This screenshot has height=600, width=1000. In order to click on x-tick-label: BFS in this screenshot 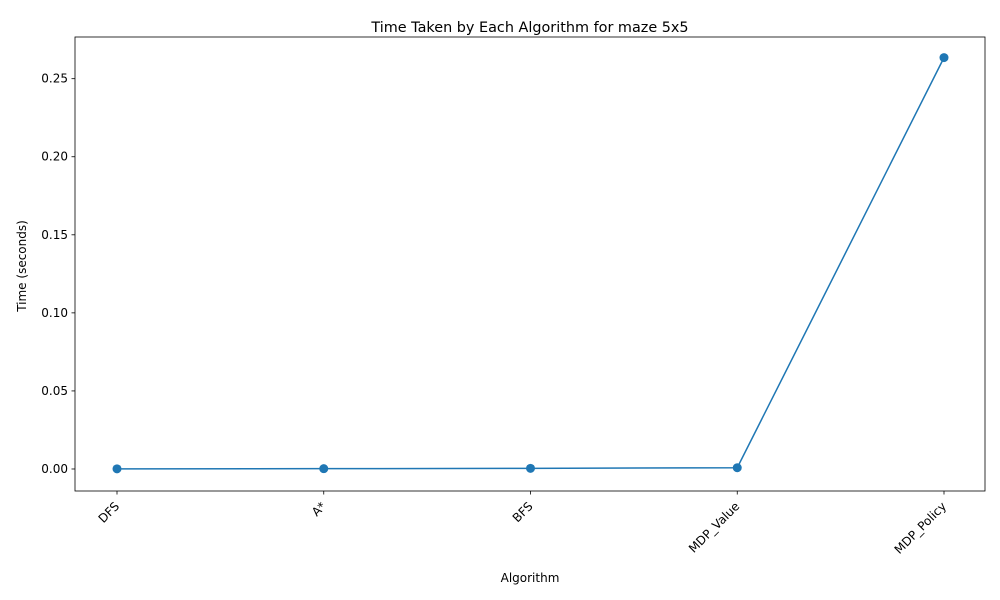, I will do `click(523, 512)`.